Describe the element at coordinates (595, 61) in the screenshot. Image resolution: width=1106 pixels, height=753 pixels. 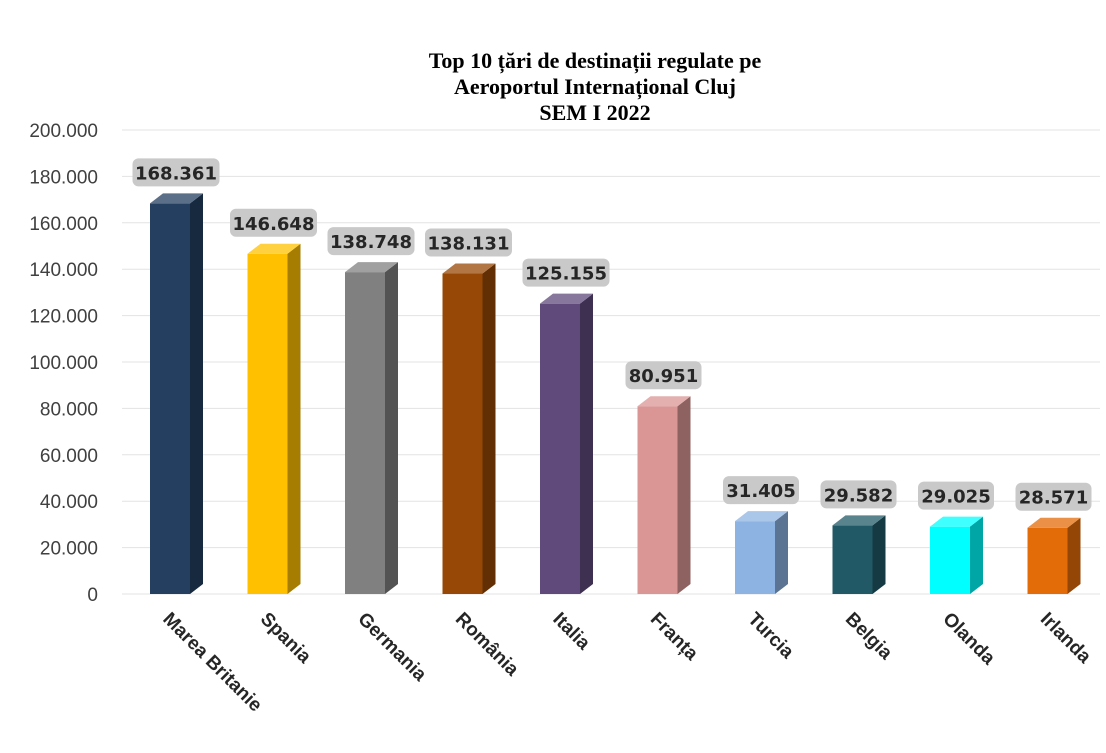
I see `chart-title-line-1: Top 10 țări de destinații regulate pe` at that location.